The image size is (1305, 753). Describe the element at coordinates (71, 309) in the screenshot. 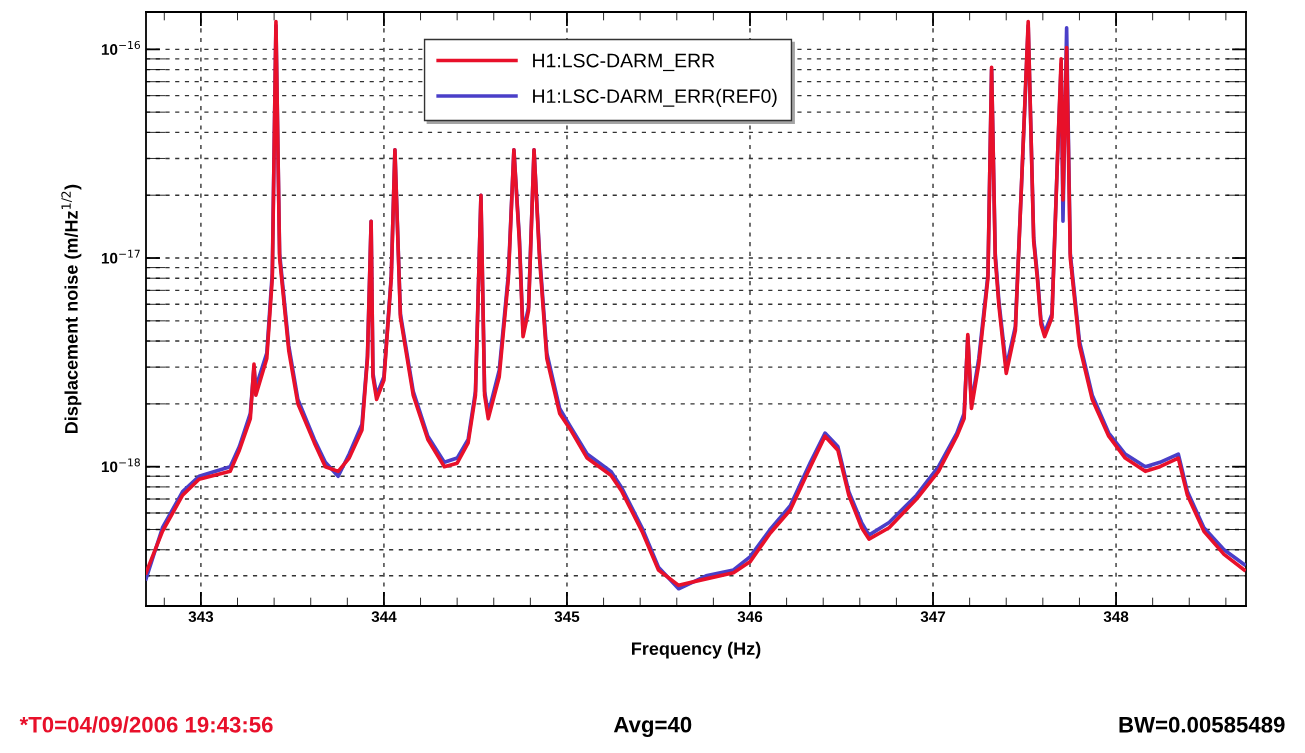

I see `y-axis-title: Displacement noise (m/Hz$^{1/2}$)` at that location.